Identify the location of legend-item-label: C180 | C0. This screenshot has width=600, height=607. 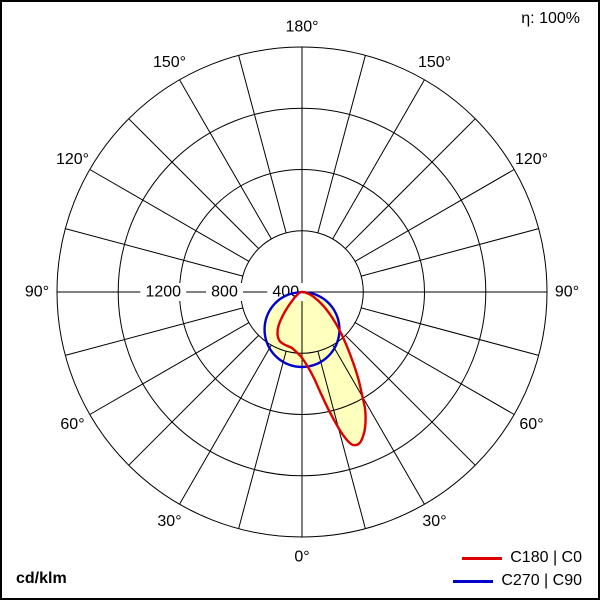
(546, 557).